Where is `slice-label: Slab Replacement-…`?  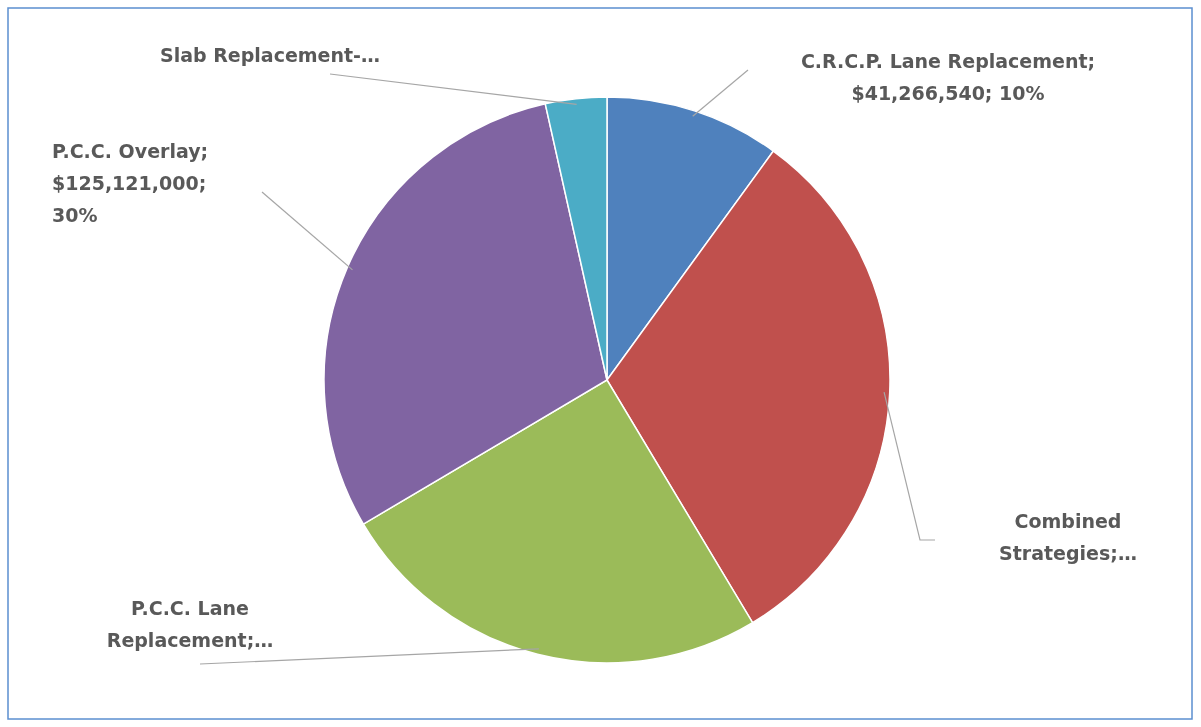 slice-label: Slab Replacement-… is located at coordinates (270, 55).